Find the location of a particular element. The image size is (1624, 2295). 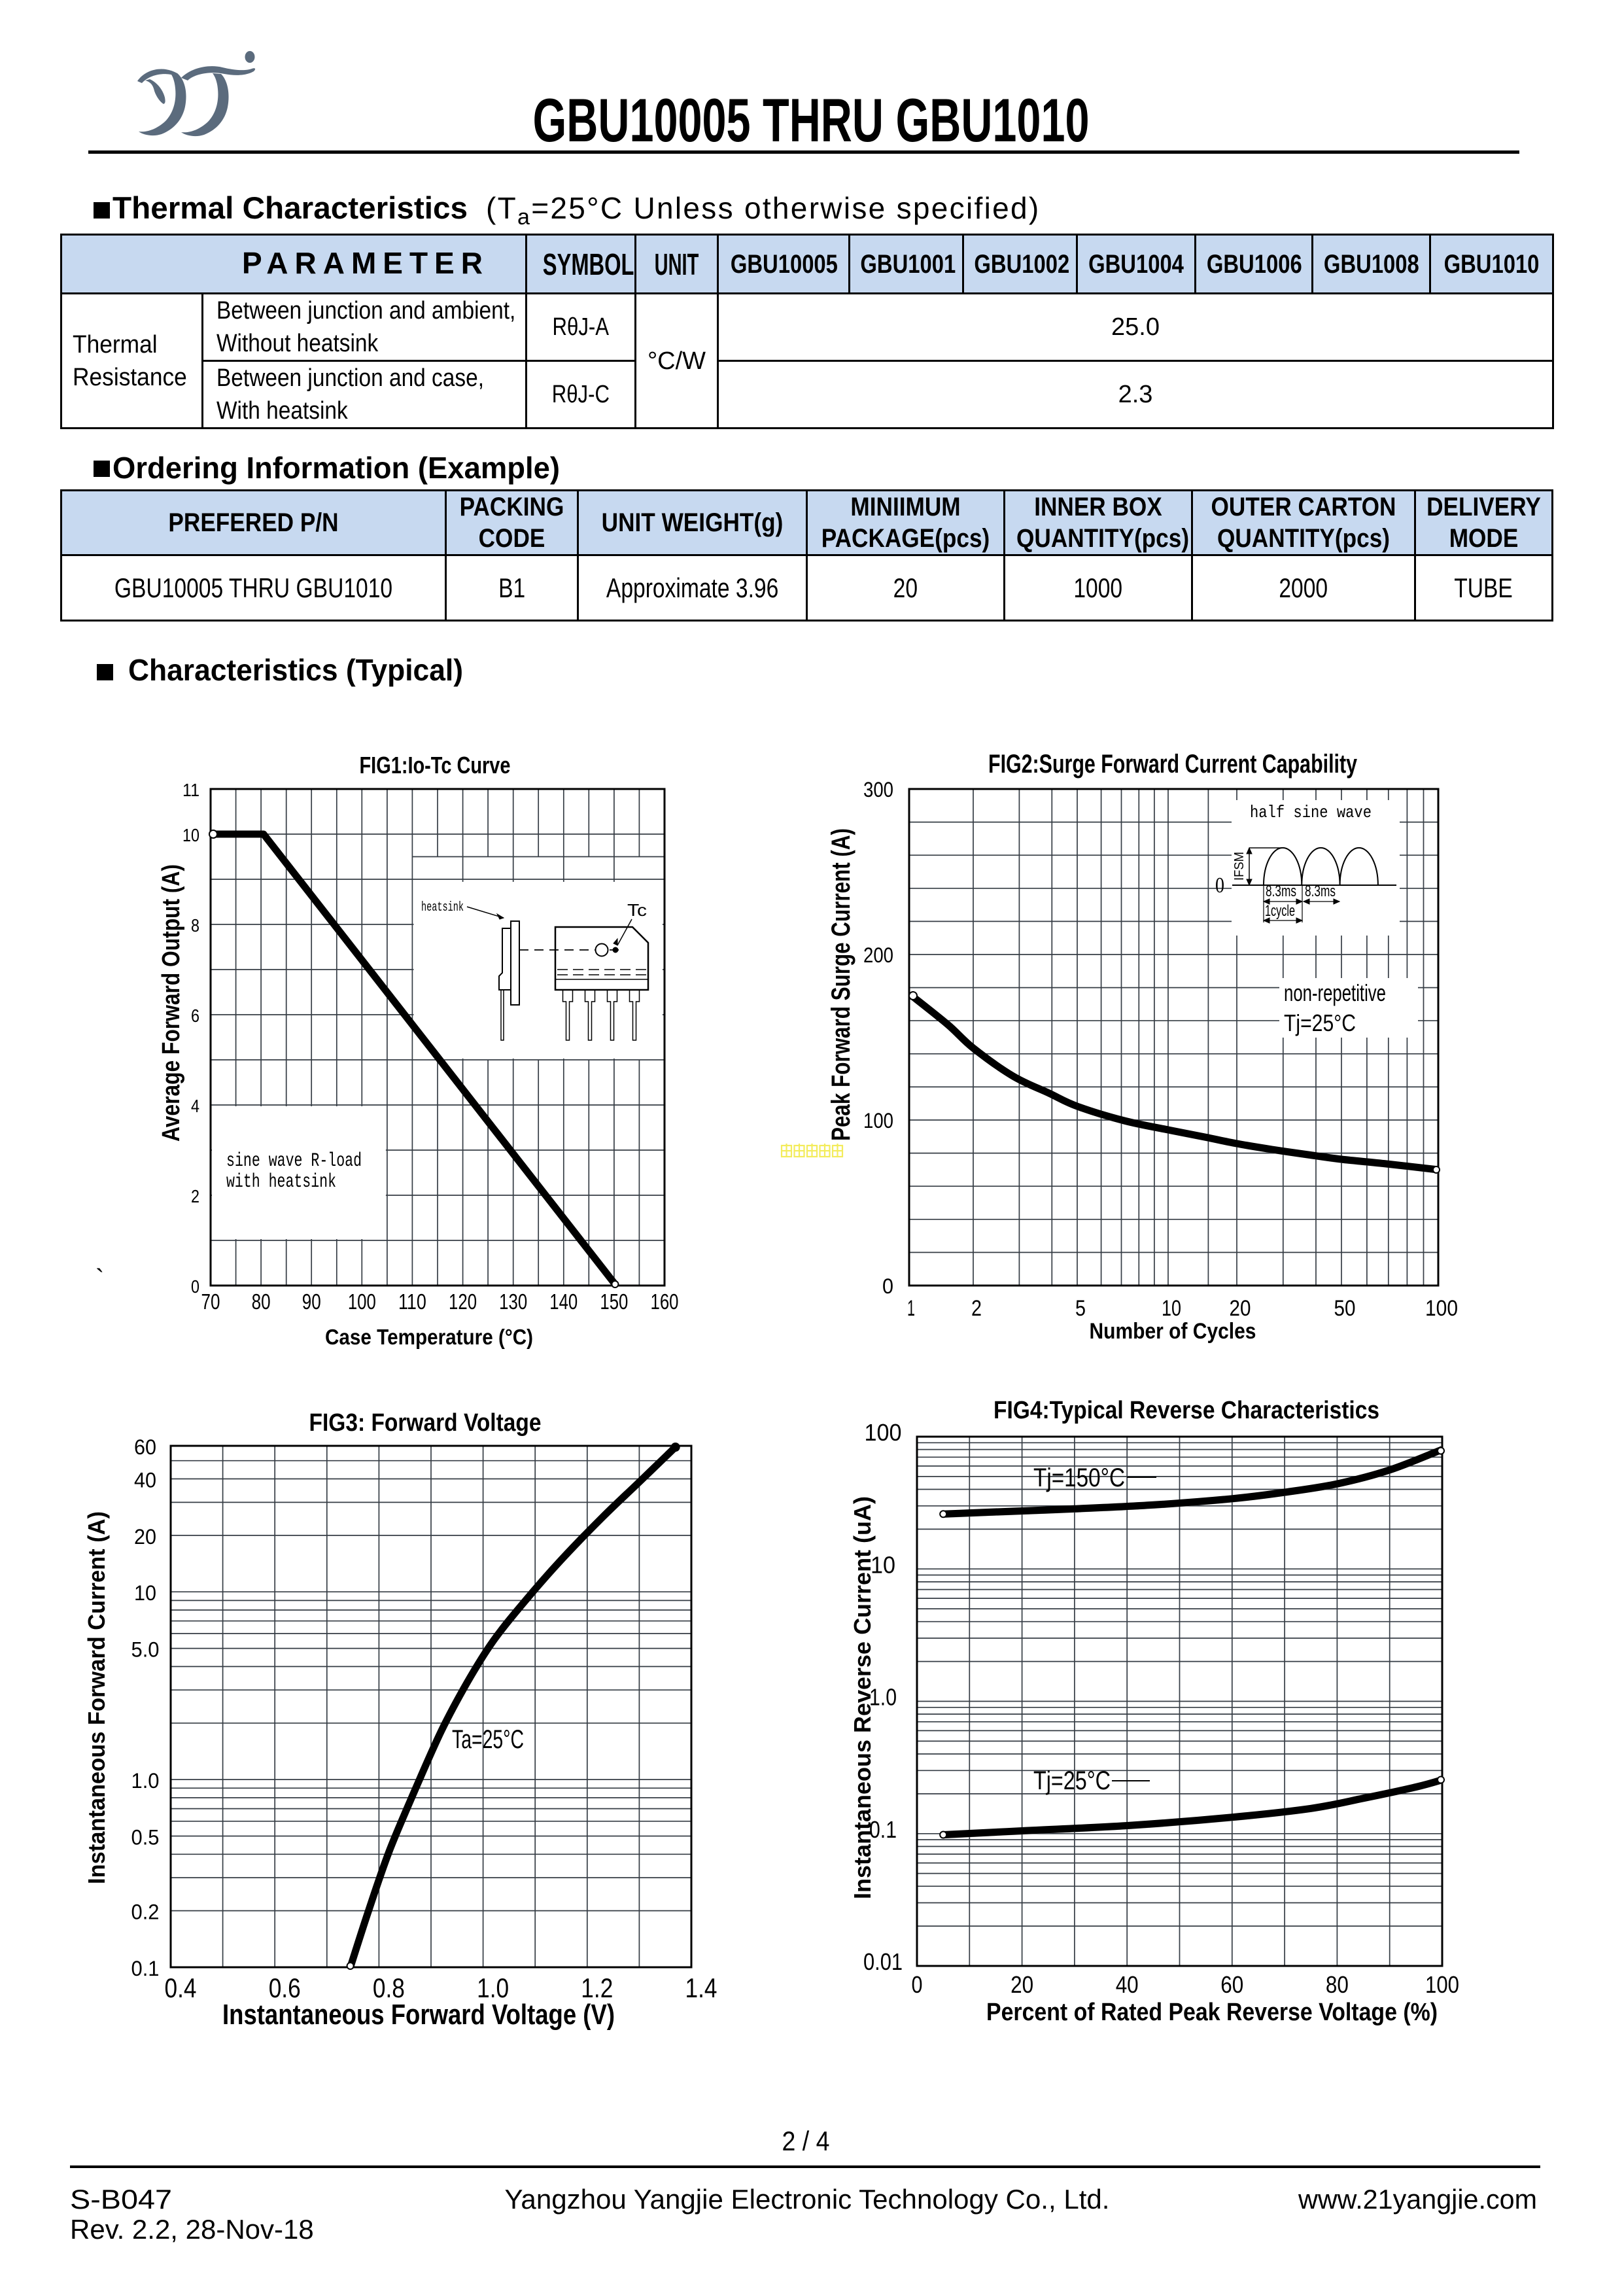

svg-text: 300 is located at coordinates (878, 789).